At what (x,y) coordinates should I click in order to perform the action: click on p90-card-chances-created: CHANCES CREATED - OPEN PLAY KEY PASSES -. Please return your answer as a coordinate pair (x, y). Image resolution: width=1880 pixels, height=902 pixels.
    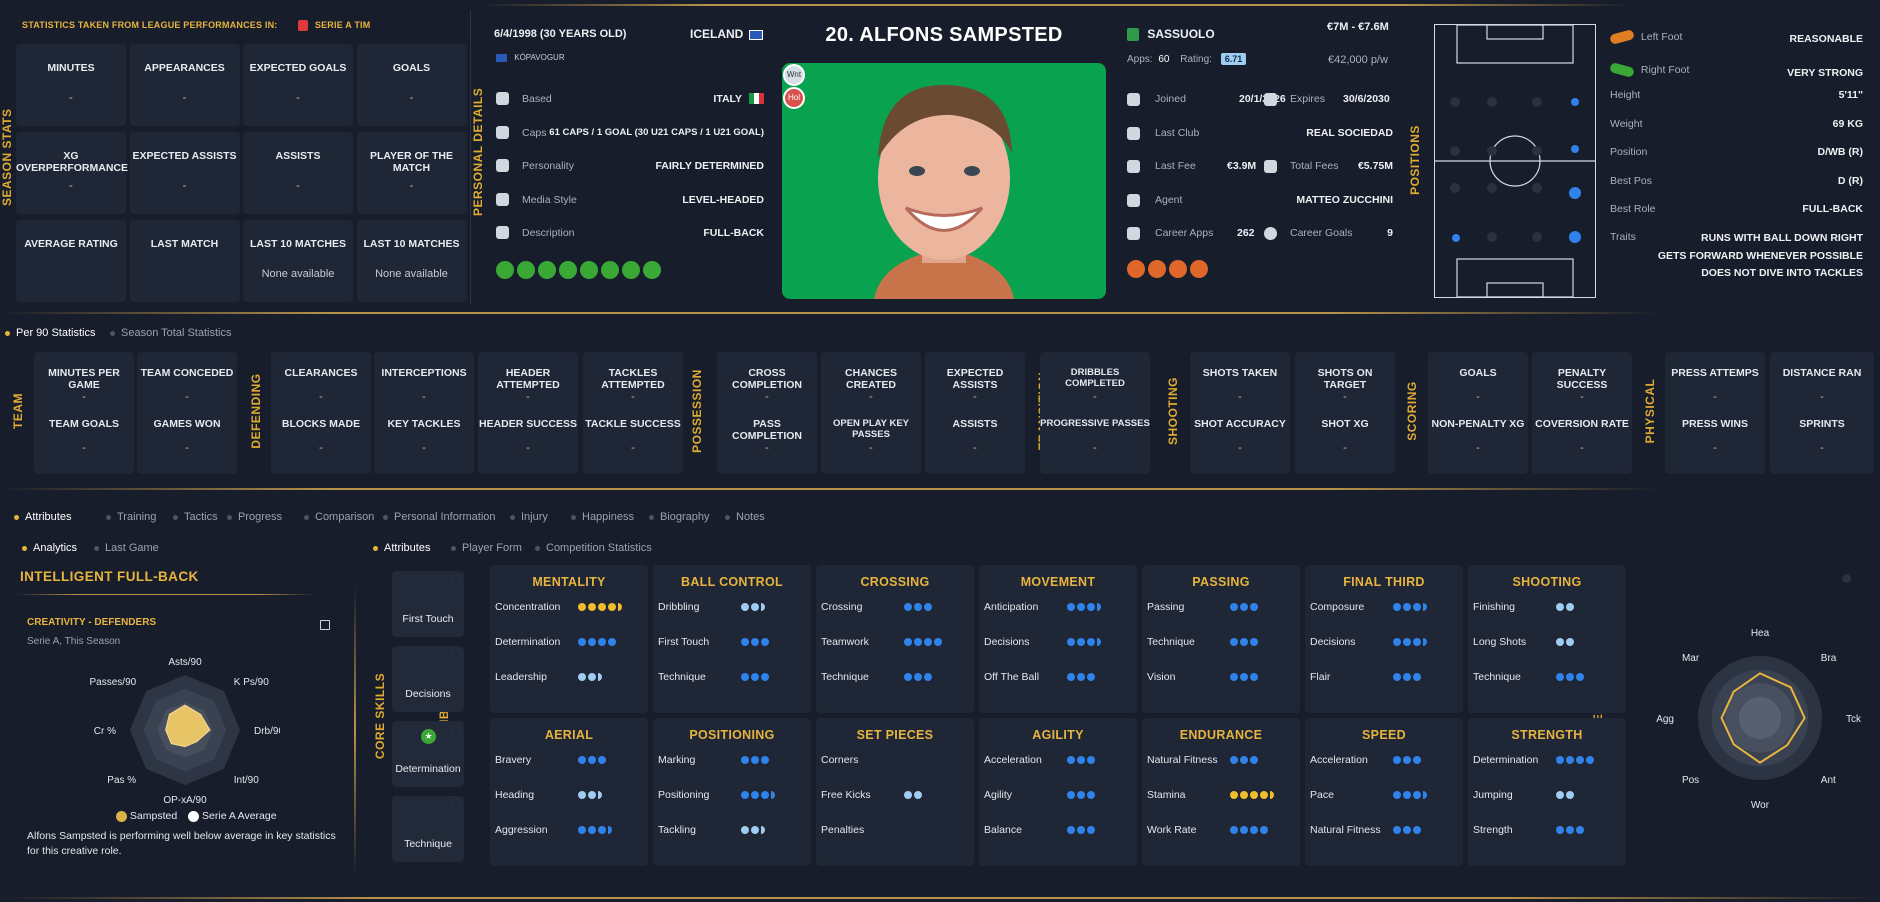
    Looking at the image, I should click on (871, 413).